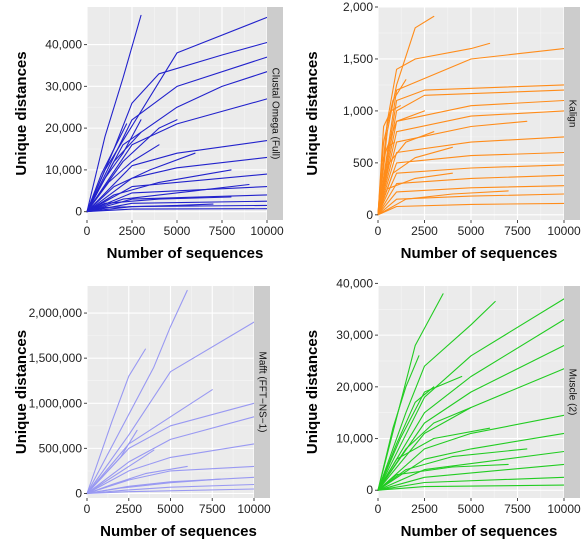 Image resolution: width=581 pixels, height=544 pixels. Describe the element at coordinates (354, 387) in the screenshot. I see `y-tick-label: 20,000` at that location.